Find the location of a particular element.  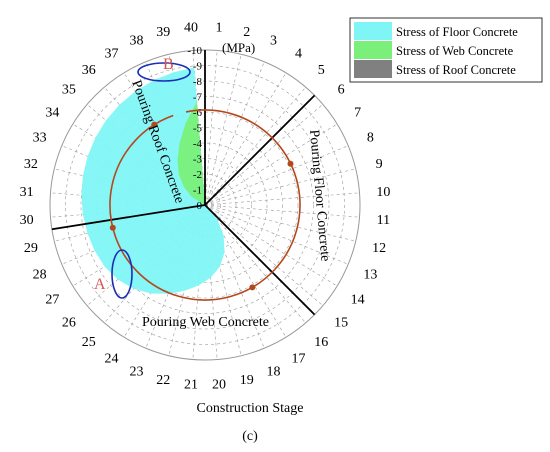

stage-tick-label: 36 is located at coordinates (89, 70).